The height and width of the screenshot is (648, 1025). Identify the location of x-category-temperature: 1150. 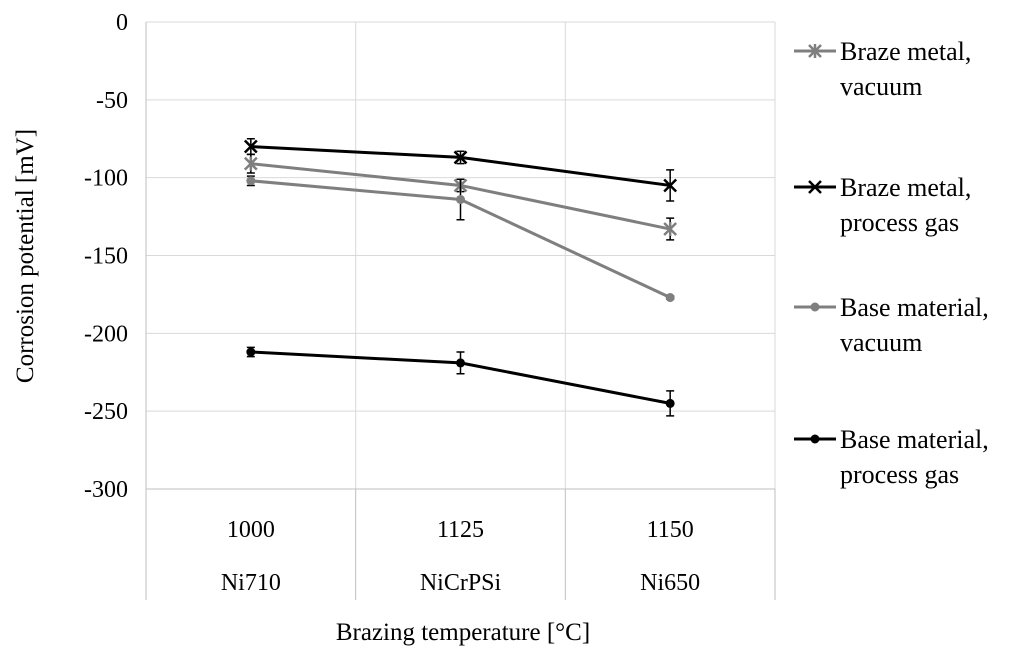
(670, 530).